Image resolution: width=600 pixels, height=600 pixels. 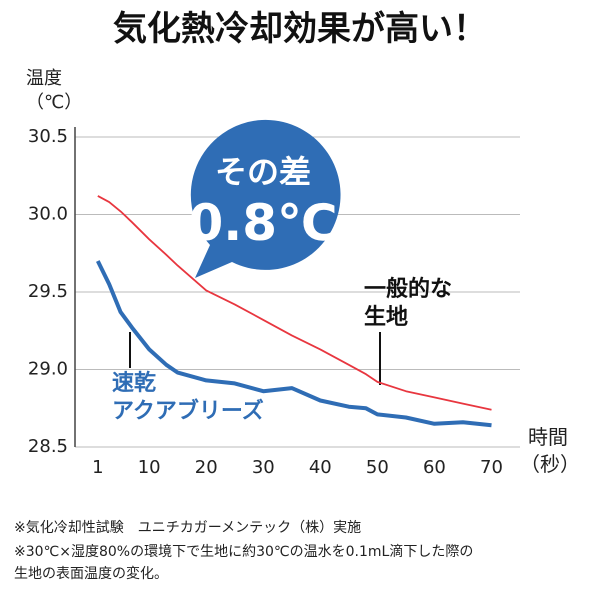 What do you see at coordinates (408, 303) in the screenshot?
I see `series-label: 一般的な 生地` at bounding box center [408, 303].